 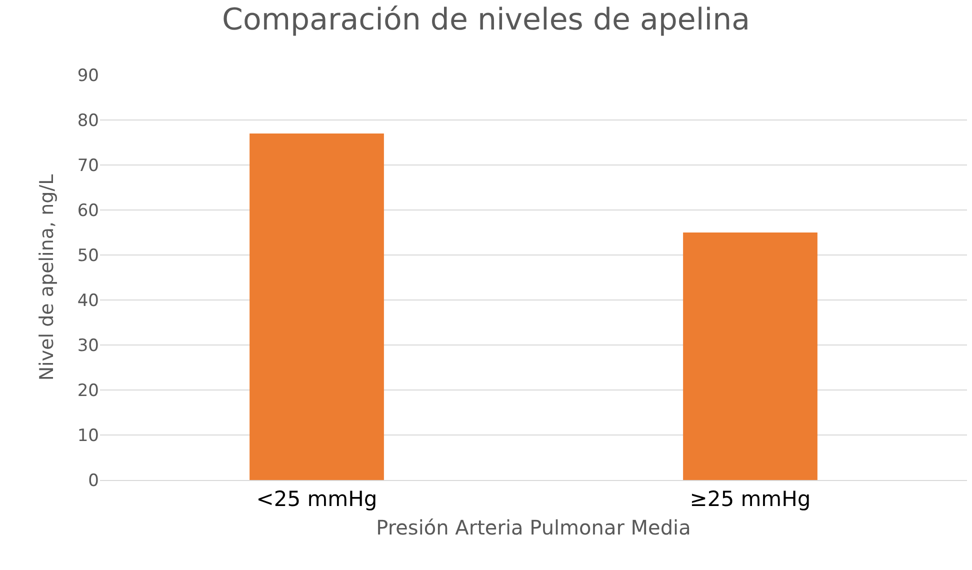 I want to click on y-axis-title: Nivel de apelina, ng/L, so click(x=47, y=277).